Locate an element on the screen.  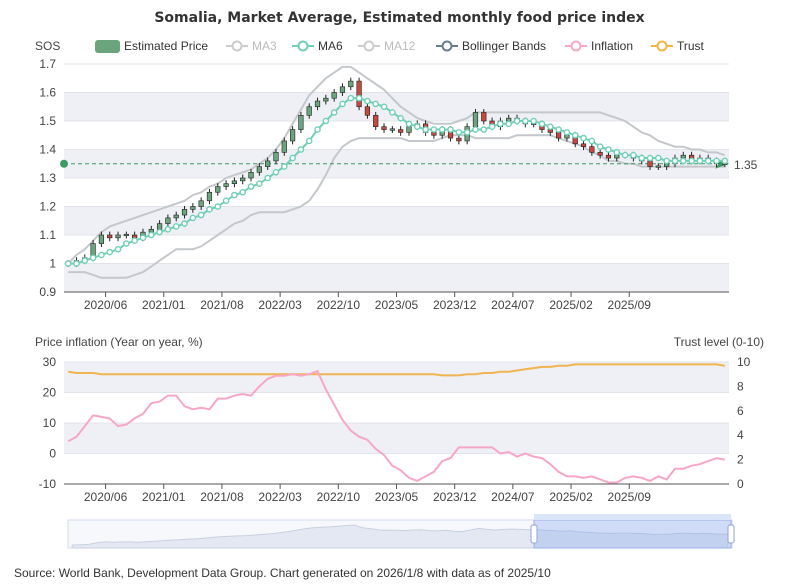
legend-item-bollinger-bands: Bollinger Bands is located at coordinates (491, 46).